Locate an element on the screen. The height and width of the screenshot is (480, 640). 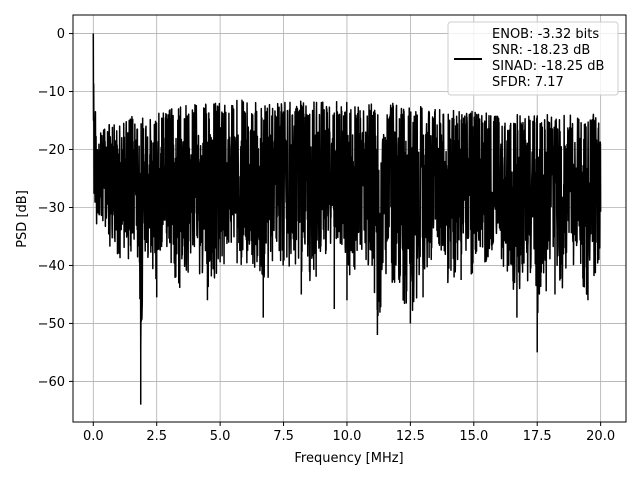
y-tick-label: −50 is located at coordinates (51, 324).